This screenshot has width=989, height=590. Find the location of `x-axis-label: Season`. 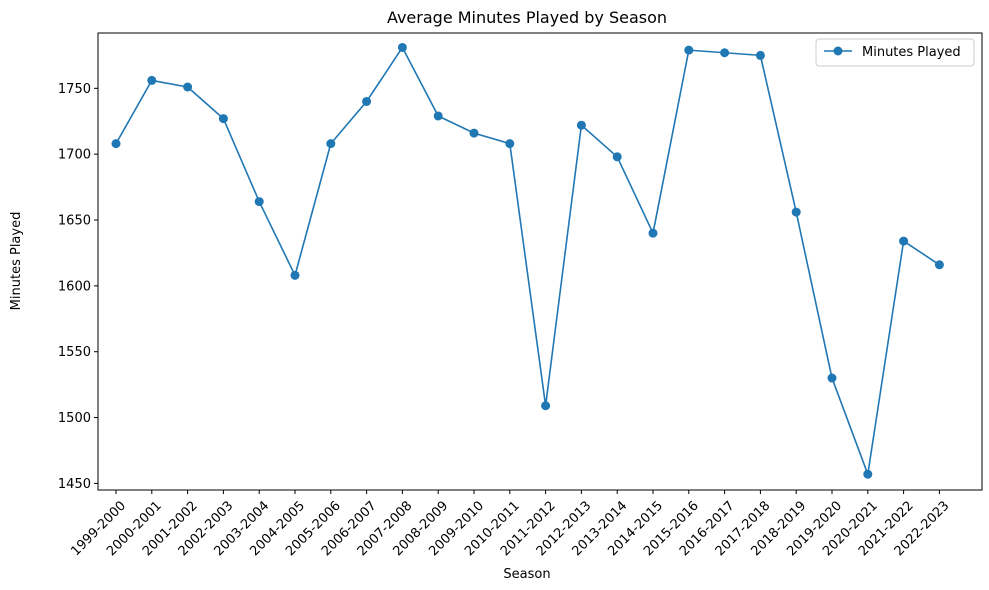

x-axis-label: Season is located at coordinates (526, 574).